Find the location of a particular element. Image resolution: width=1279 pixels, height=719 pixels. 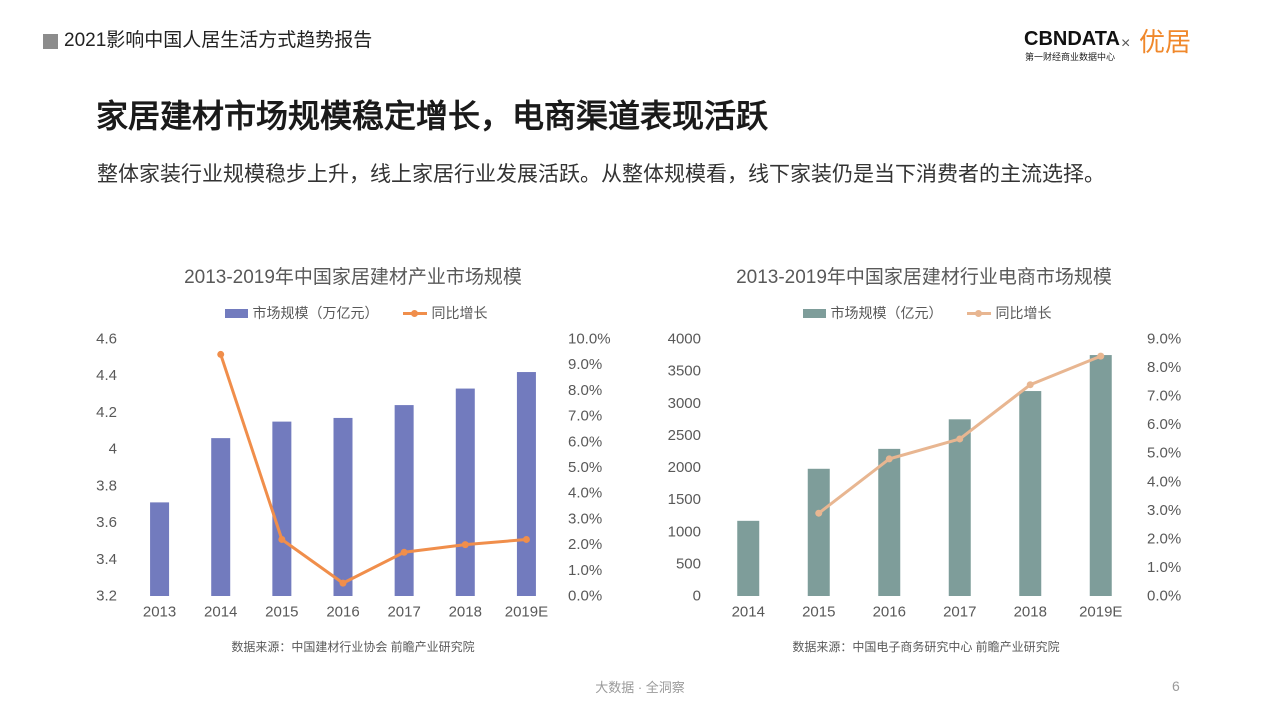

chart-legend: 市场规模（亿元） 同比增长 is located at coordinates (927, 313).